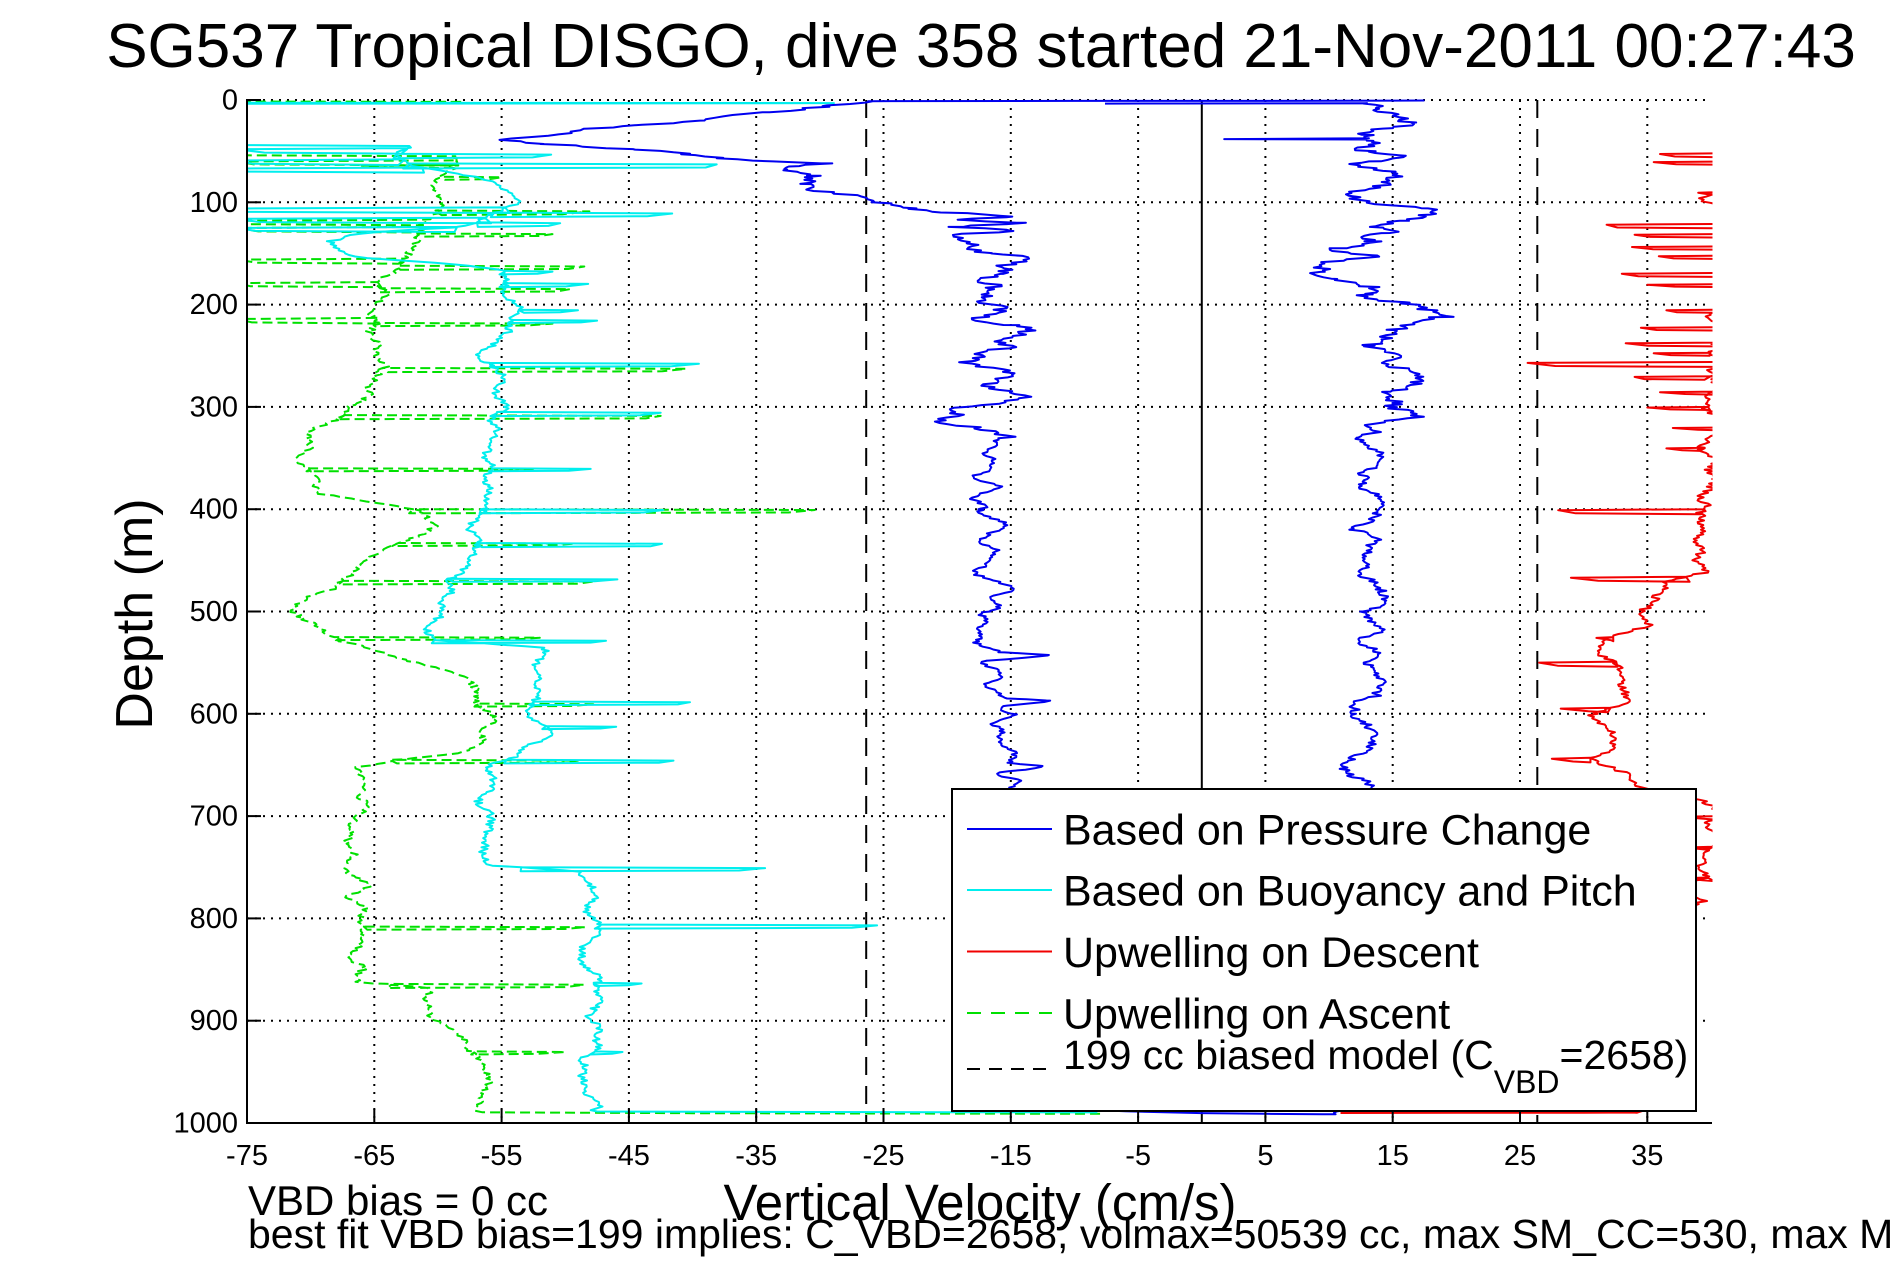  I want to click on svg-text: -55, so click(502, 1156).